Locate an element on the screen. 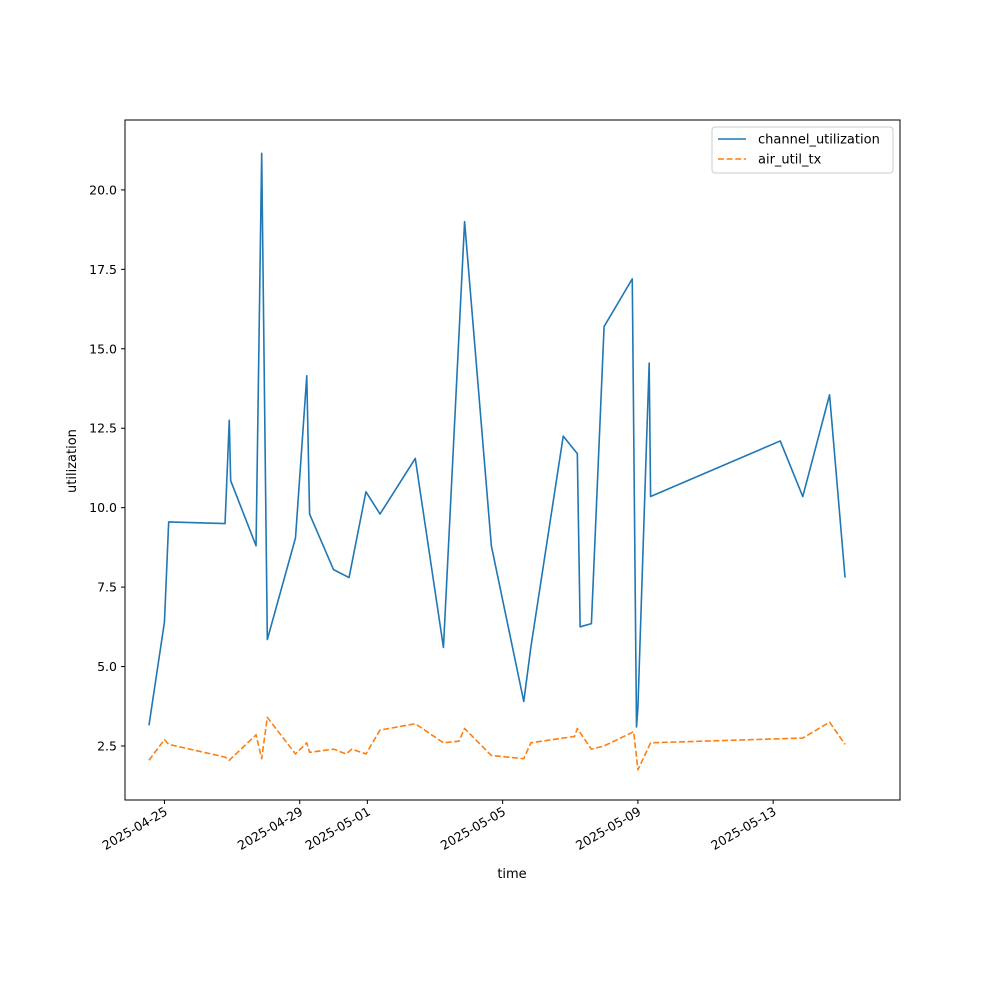 This screenshot has height=1000, width=1000. y-tick-label: 7.5 is located at coordinates (107, 587).